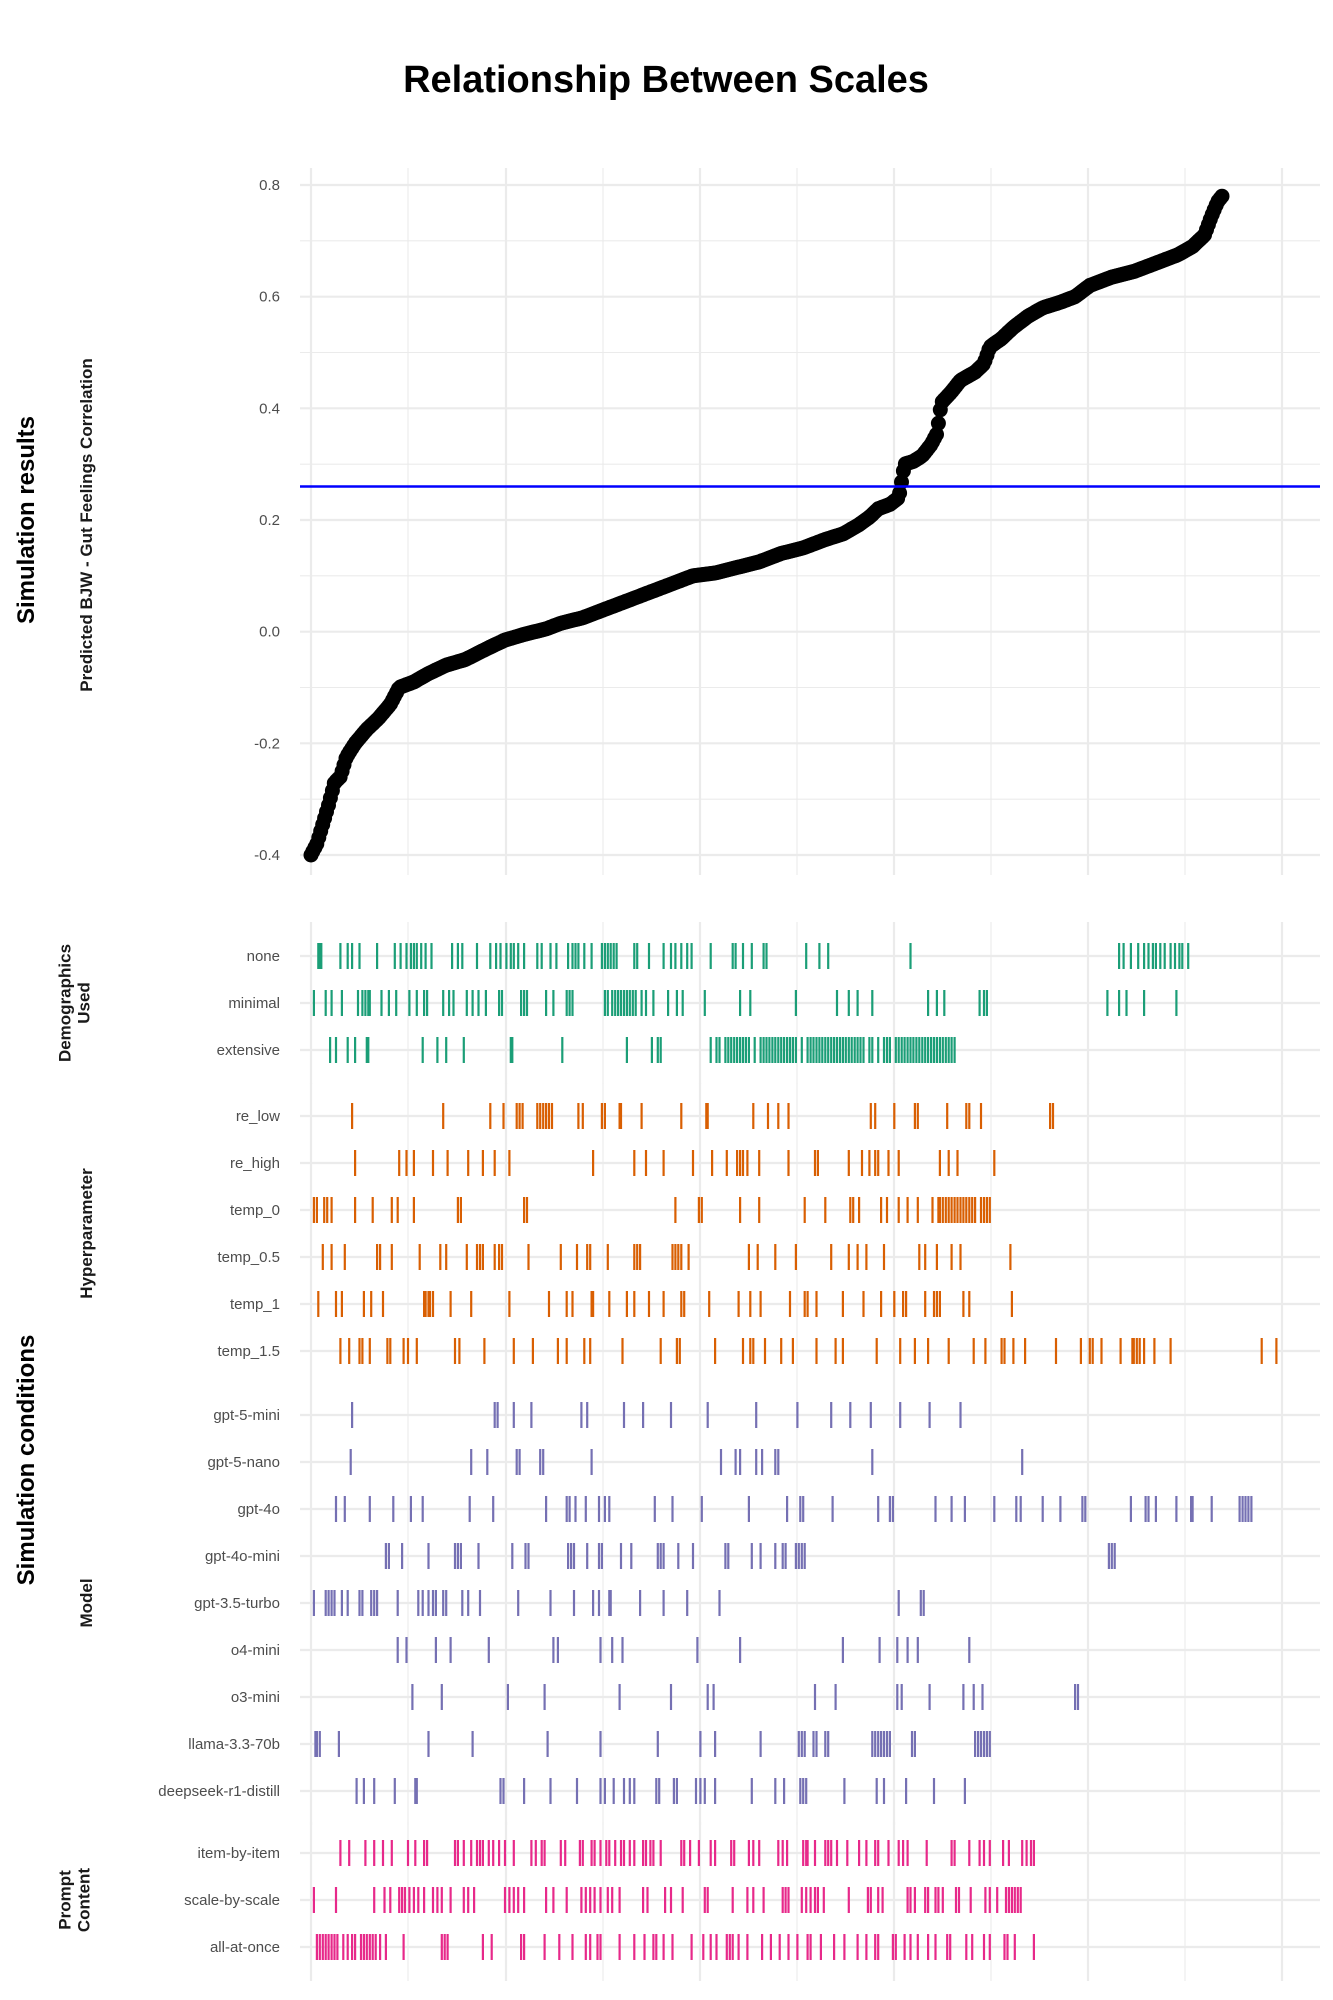  What do you see at coordinates (688, 1003) in the screenshot?
I see `rug-panel: Demographics Used none minimal extensive` at bounding box center [688, 1003].